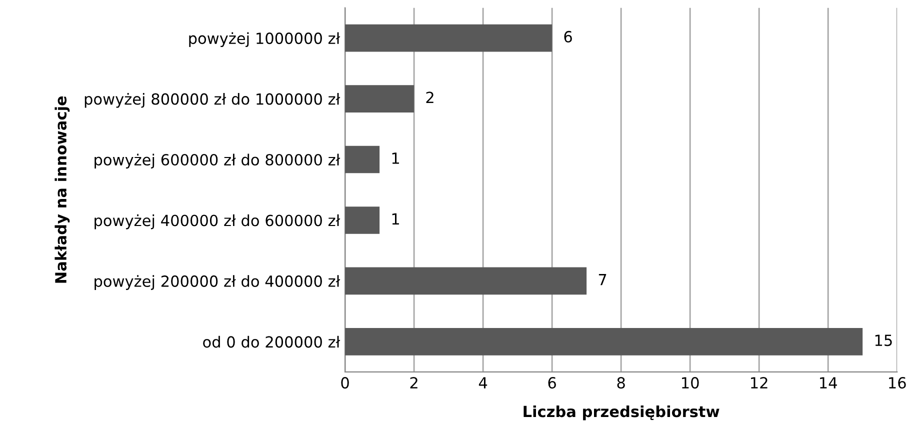 The image size is (908, 436). What do you see at coordinates (483, 382) in the screenshot?
I see `x-tick-label: 4` at bounding box center [483, 382].